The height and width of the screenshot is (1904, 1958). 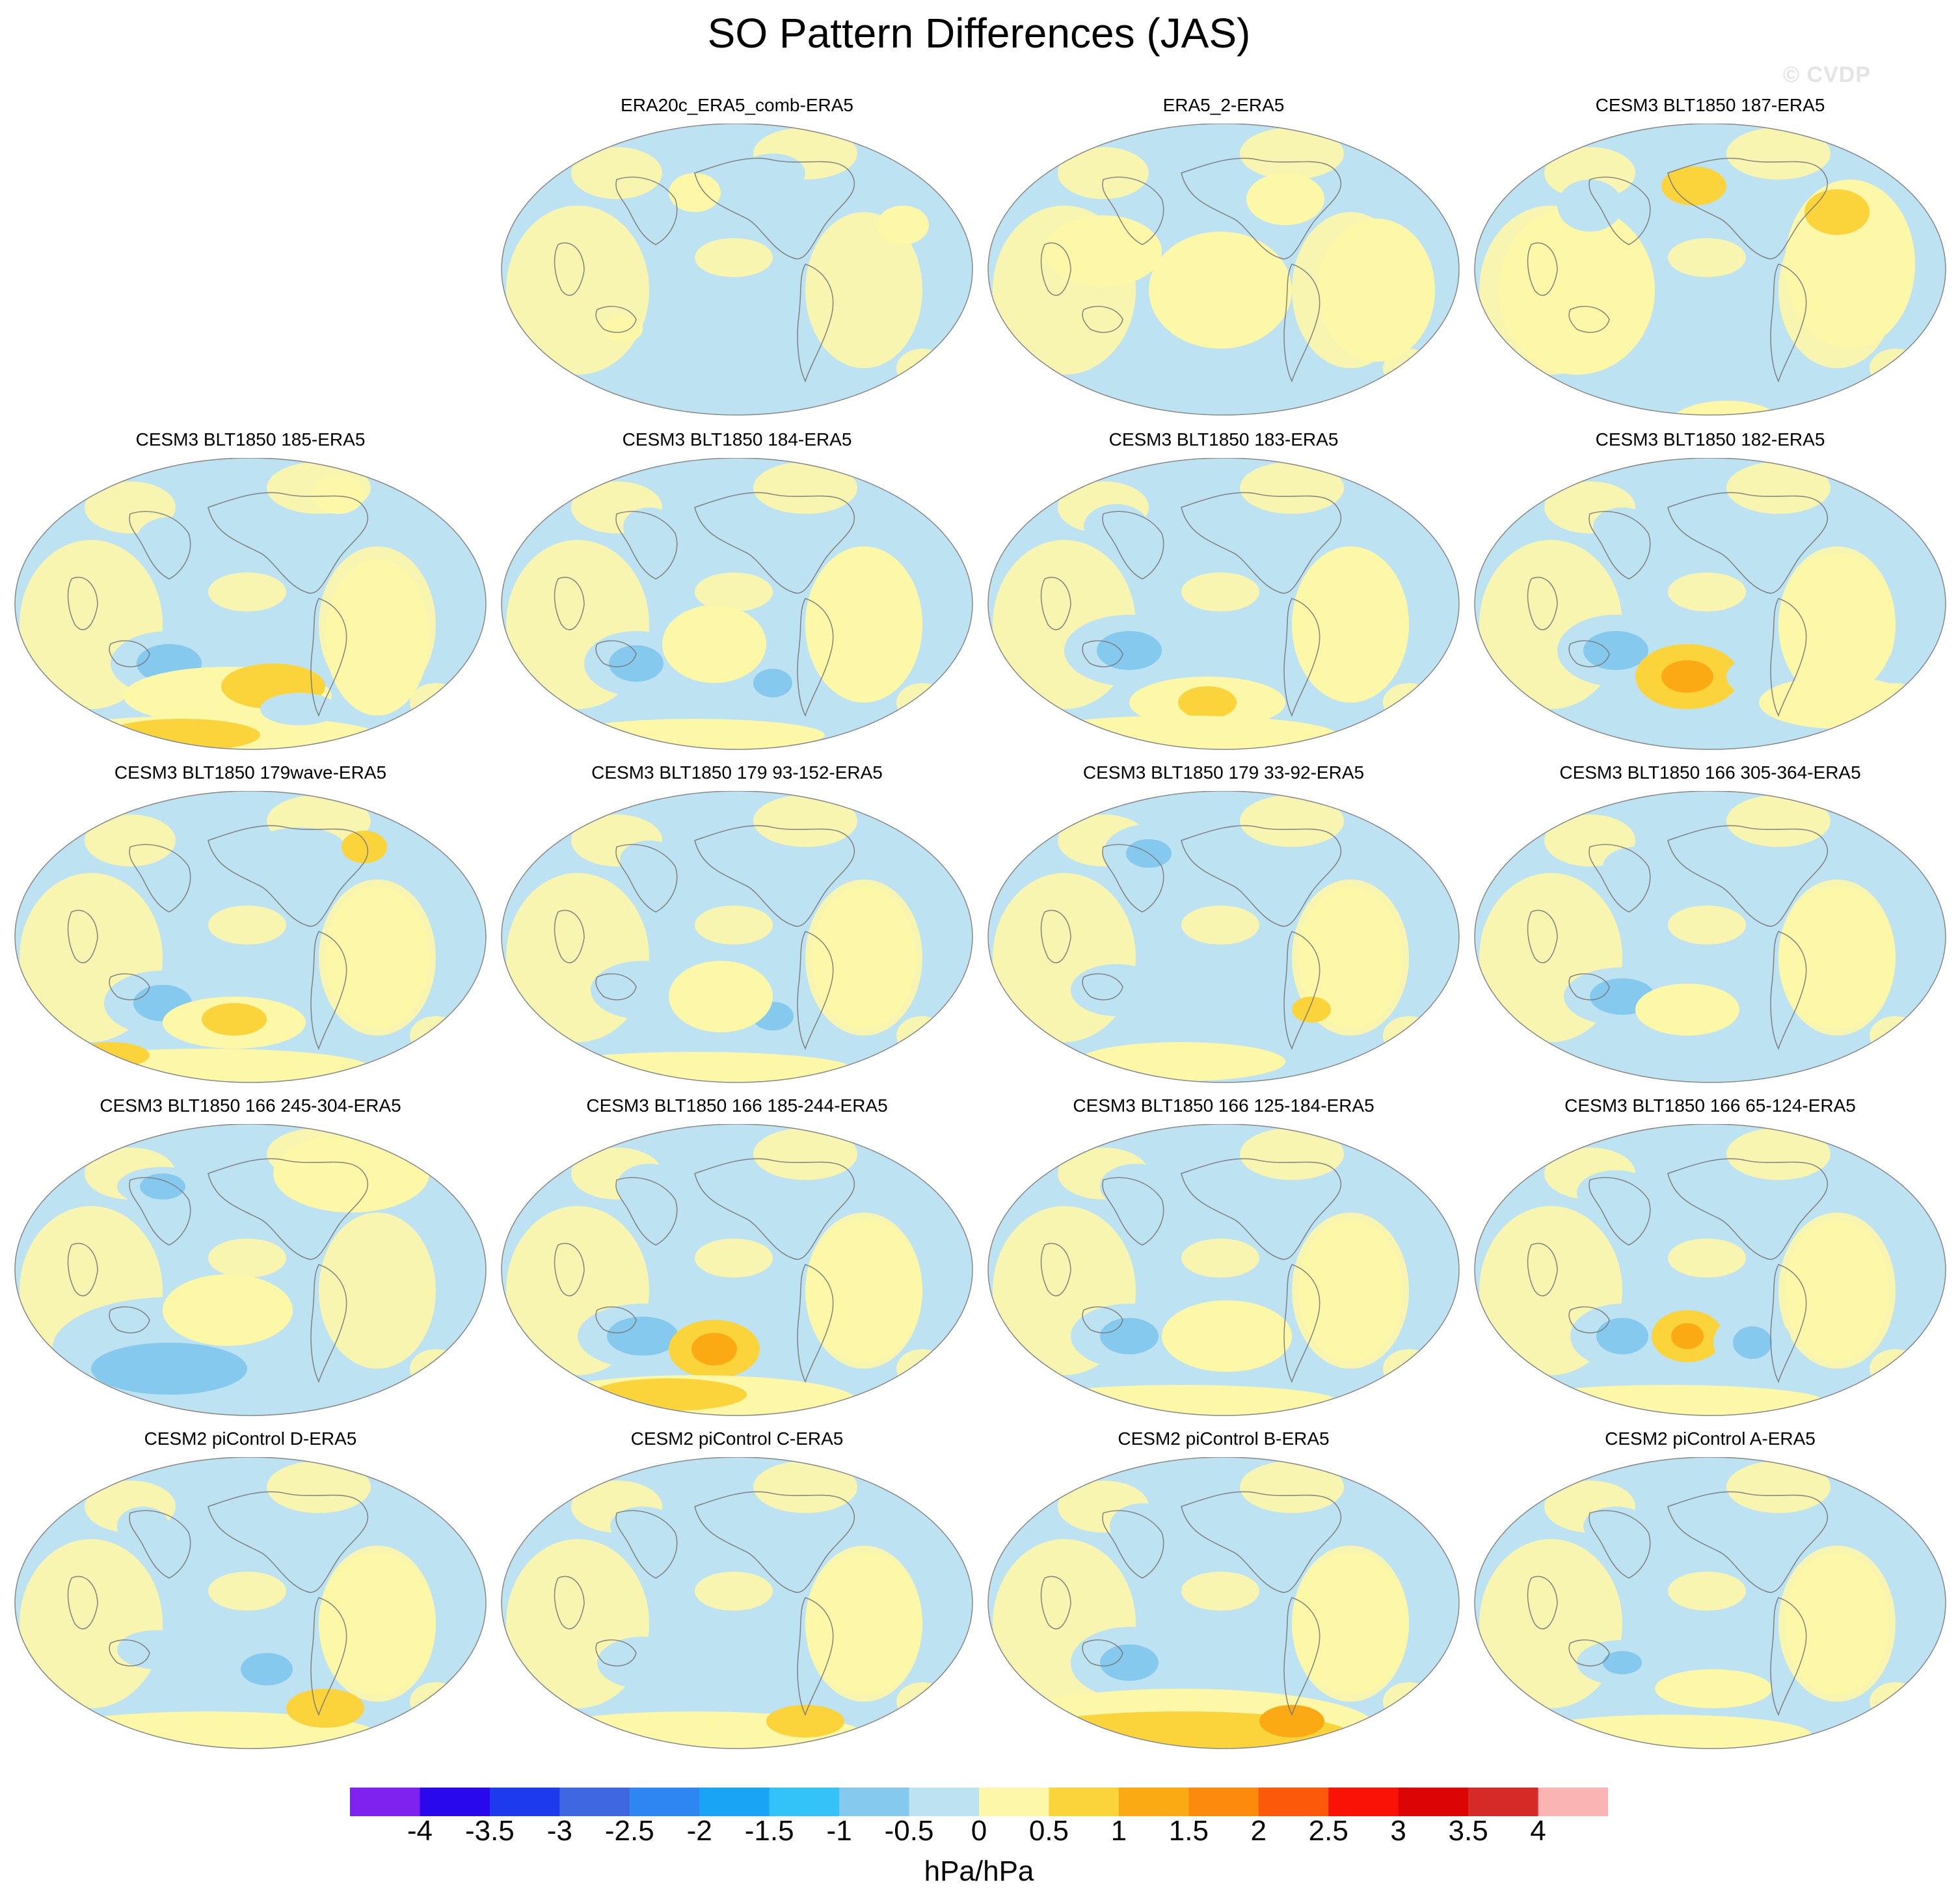 What do you see at coordinates (1223, 1258) in the screenshot?
I see `map-panel: CESM3 BLT1850 166 125-184-ERA5` at bounding box center [1223, 1258].